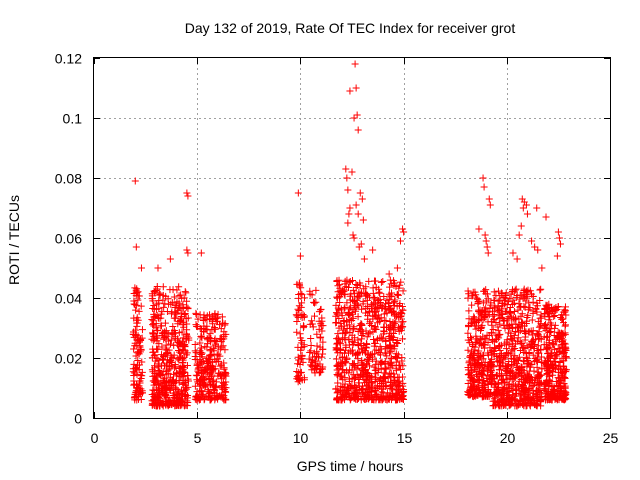 The height and width of the screenshot is (480, 640). What do you see at coordinates (68, 359) in the screenshot?
I see `y-tick-label: 0.02` at bounding box center [68, 359].